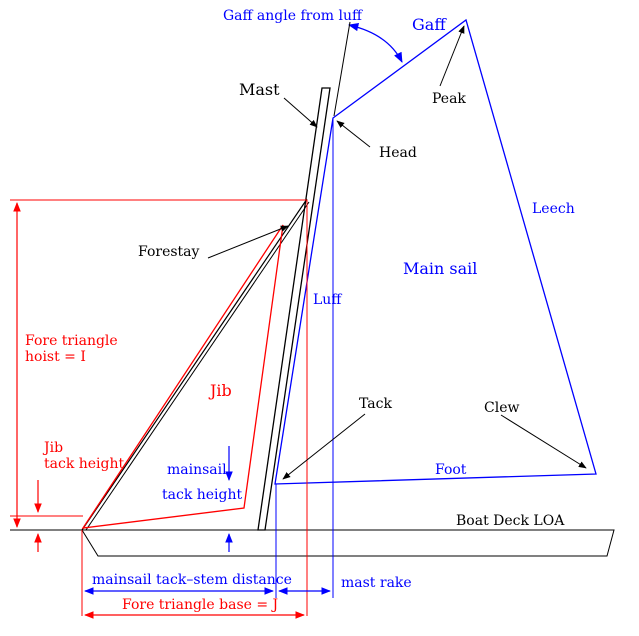  I want to click on tack-stem-distance-label: mainsail tack–stem distance, so click(192, 580).